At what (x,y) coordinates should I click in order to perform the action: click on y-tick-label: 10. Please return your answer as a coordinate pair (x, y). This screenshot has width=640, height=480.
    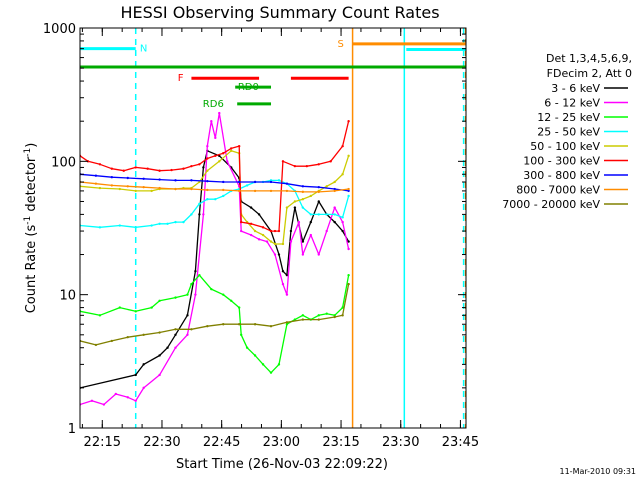
    Looking at the image, I should click on (67, 296).